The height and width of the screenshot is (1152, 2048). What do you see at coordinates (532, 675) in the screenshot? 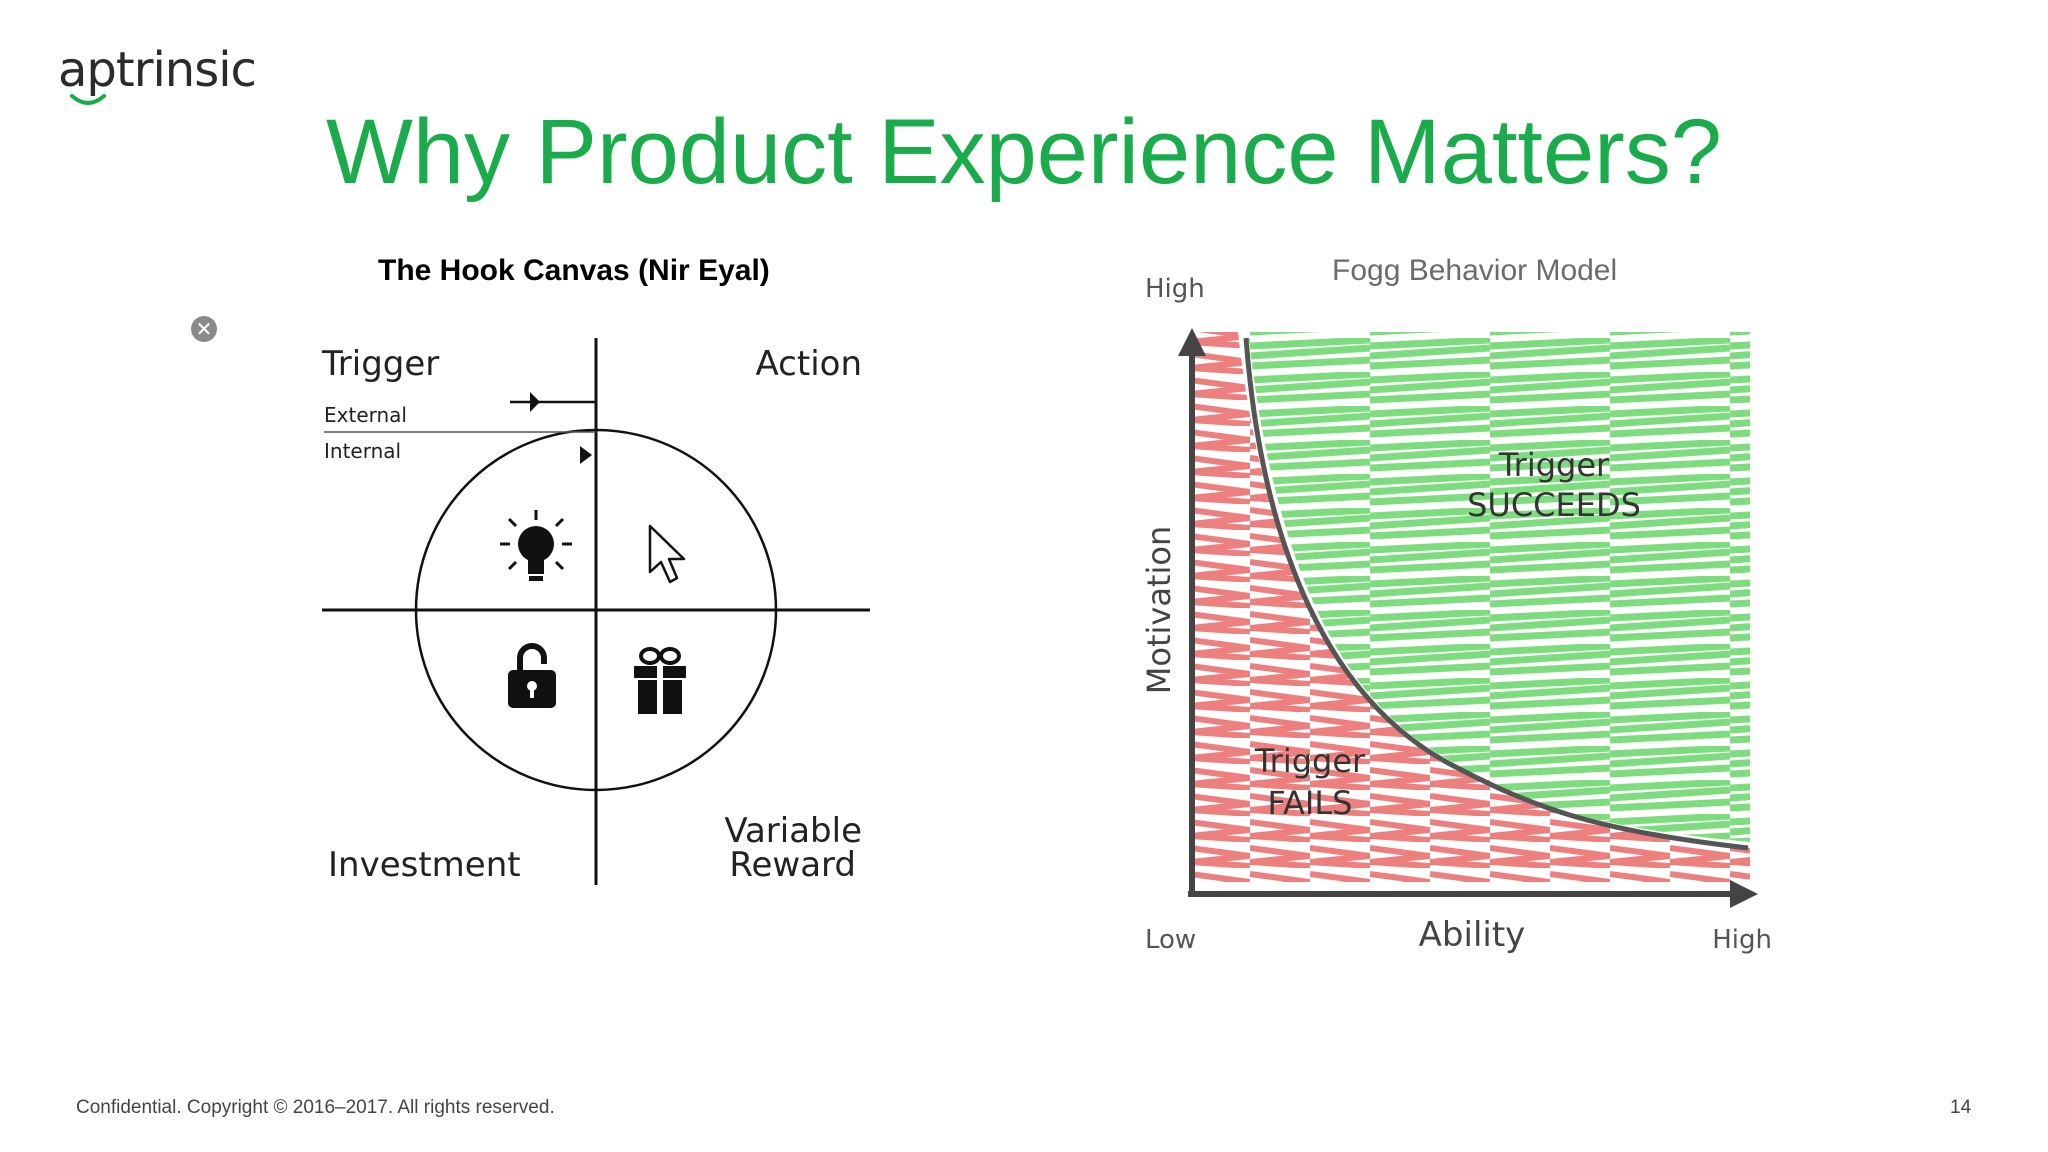
I see `padlock-icon` at bounding box center [532, 675].